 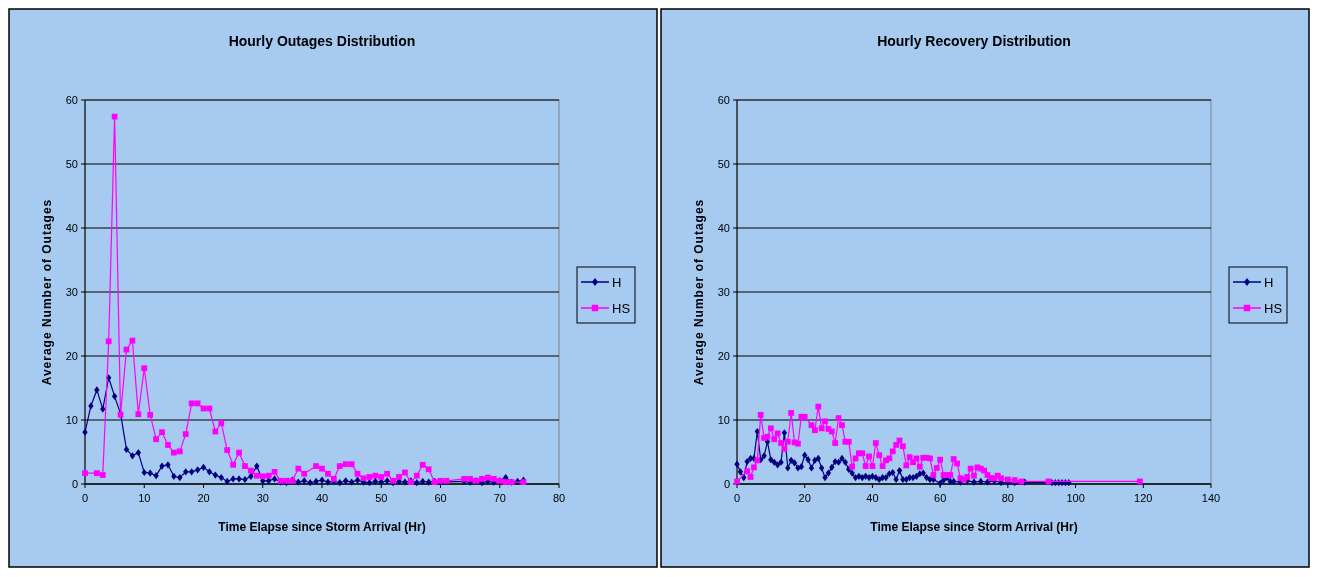 What do you see at coordinates (499, 498) in the screenshot?
I see `x-tick-label: 70` at bounding box center [499, 498].